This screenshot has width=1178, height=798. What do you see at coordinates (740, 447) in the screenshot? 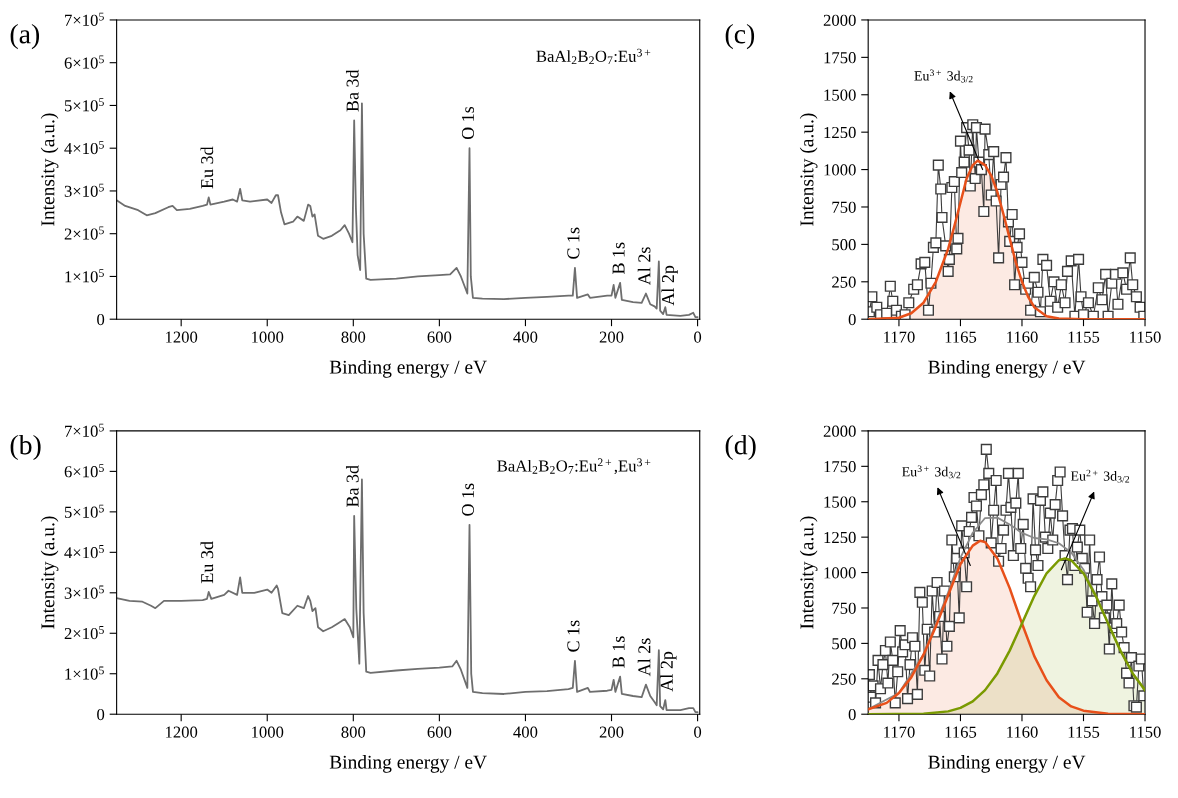
I see `chart-title: (d)` at bounding box center [740, 447].